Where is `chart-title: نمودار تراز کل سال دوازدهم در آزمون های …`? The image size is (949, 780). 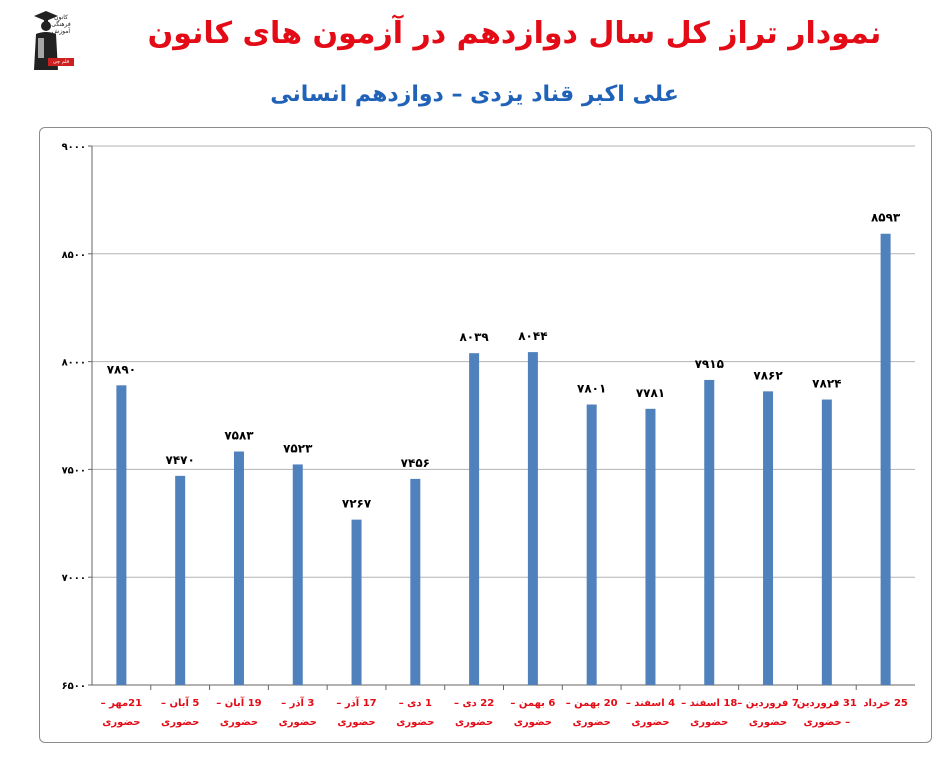
chart-title: نمودار تراز کل سال دوازدهم در آزمون های … is located at coordinates (514, 33).